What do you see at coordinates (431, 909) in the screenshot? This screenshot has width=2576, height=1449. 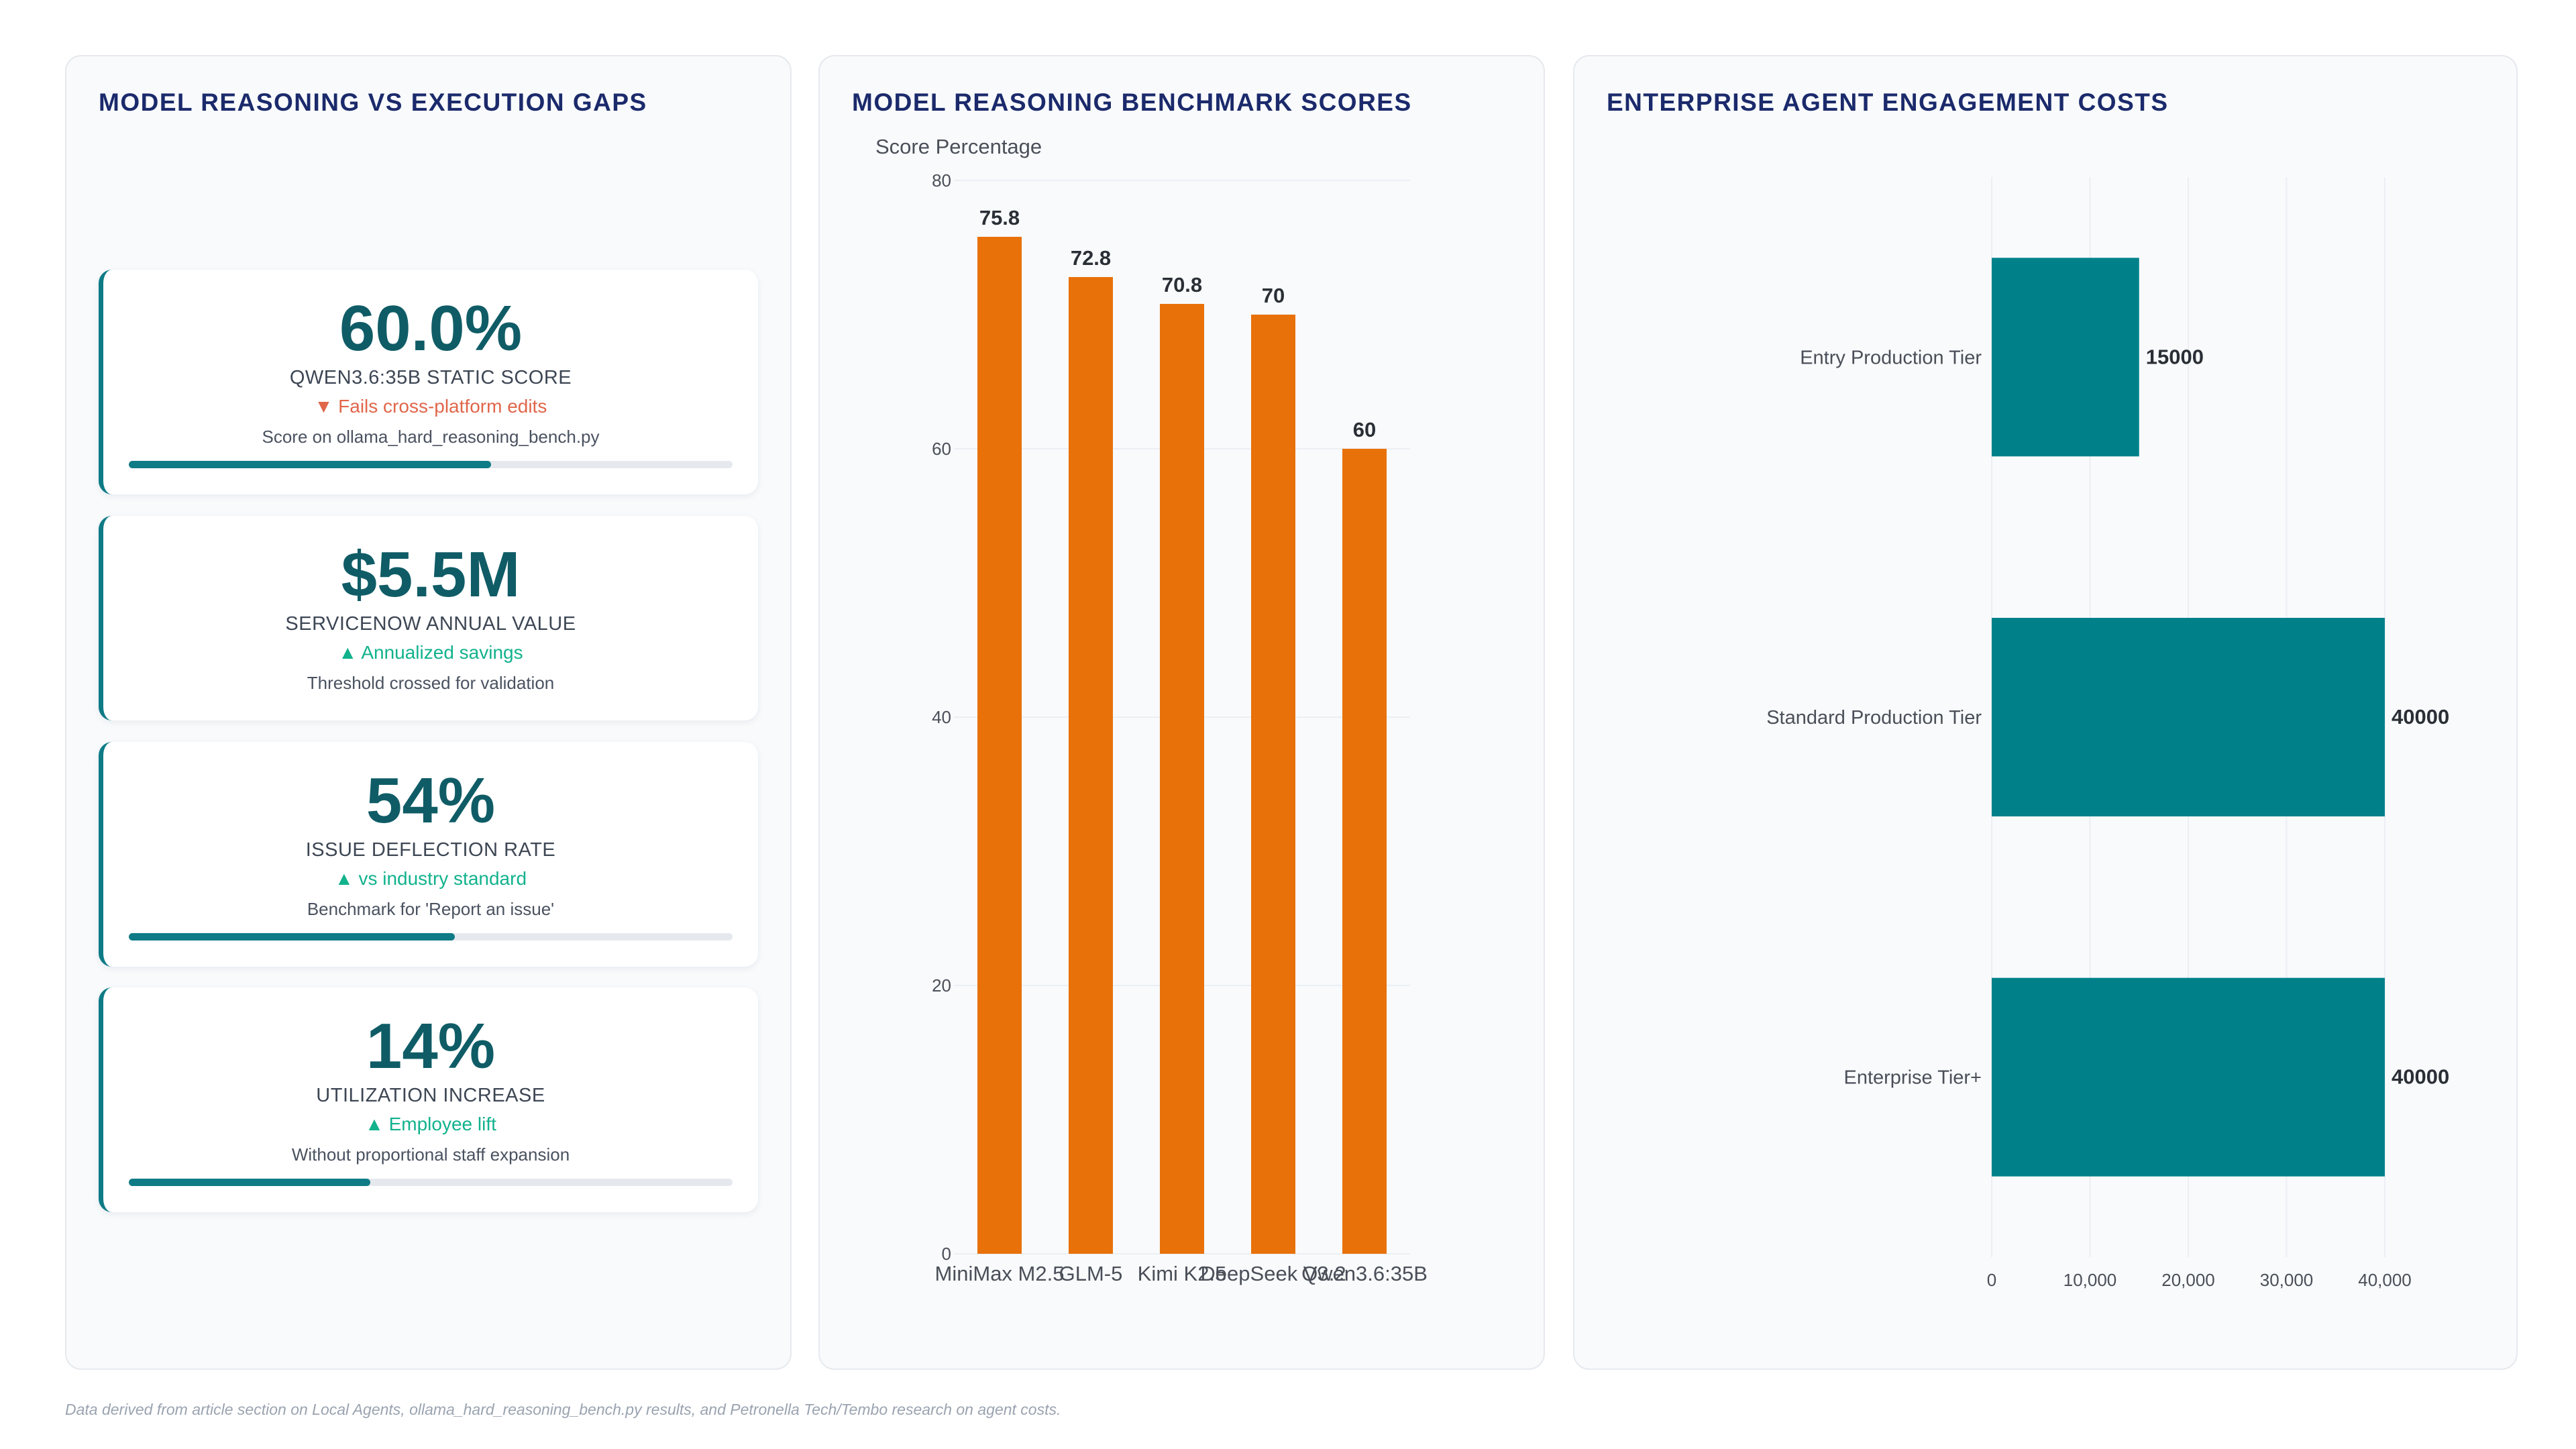 I see `kpi-note: Benchmark for 'Report an issue'` at bounding box center [431, 909].